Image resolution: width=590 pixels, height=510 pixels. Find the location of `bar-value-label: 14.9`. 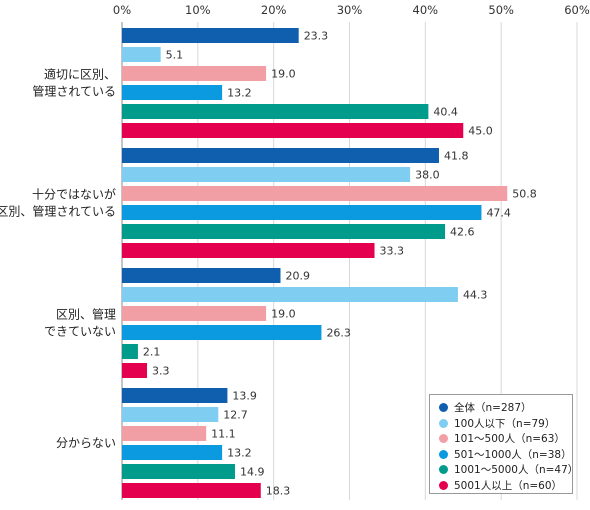

bar-value-label: 14.9 is located at coordinates (252, 472).